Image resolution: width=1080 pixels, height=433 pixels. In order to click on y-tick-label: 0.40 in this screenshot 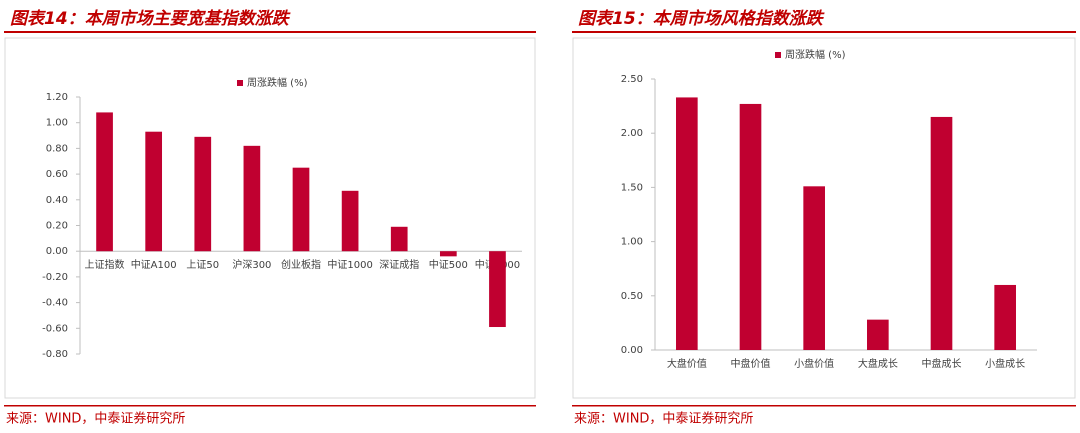, I will do `click(57, 200)`.